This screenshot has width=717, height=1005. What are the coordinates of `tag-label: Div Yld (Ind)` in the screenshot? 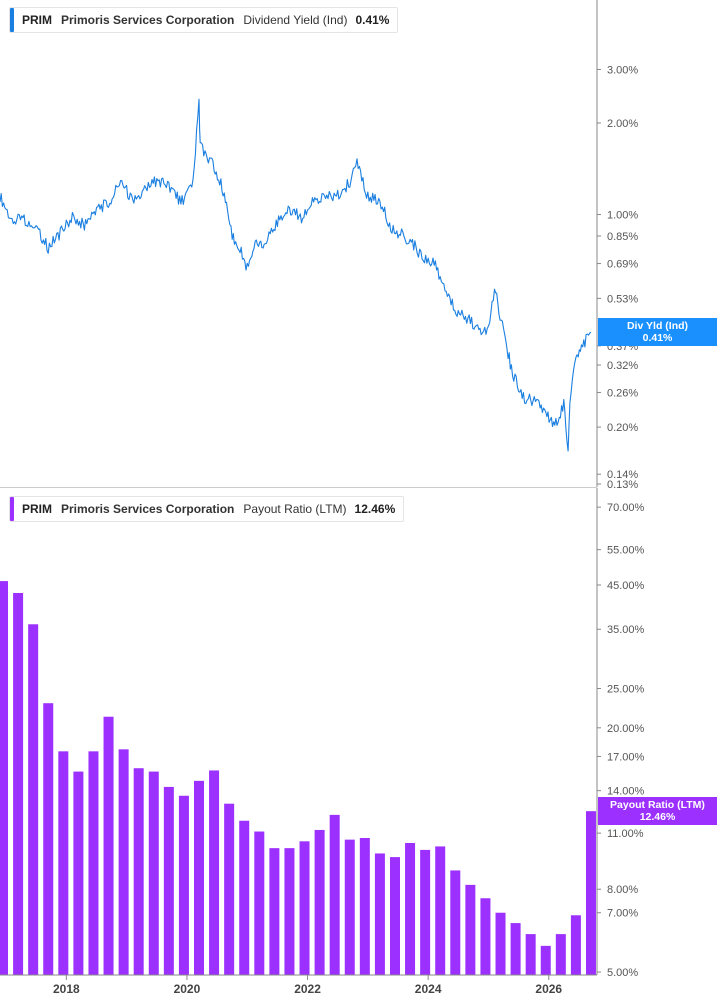 It's located at (657, 326).